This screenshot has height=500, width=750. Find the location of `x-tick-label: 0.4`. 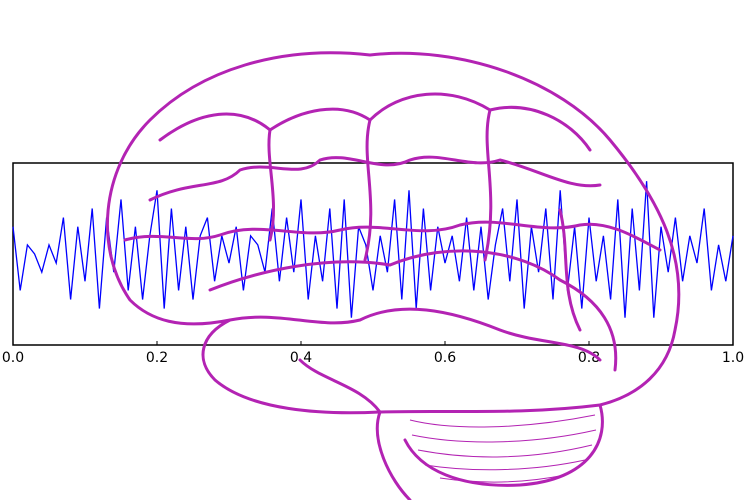

x-tick-label: 0.4 is located at coordinates (301, 358).